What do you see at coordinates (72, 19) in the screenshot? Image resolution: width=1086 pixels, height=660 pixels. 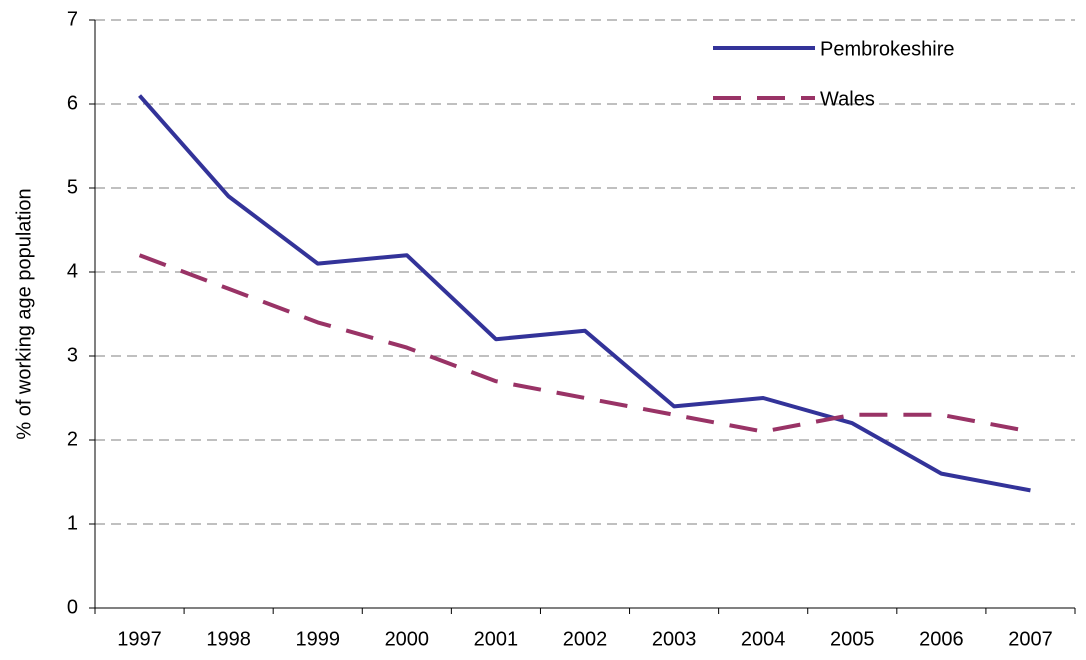 I see `y-tick-label: 7` at bounding box center [72, 19].